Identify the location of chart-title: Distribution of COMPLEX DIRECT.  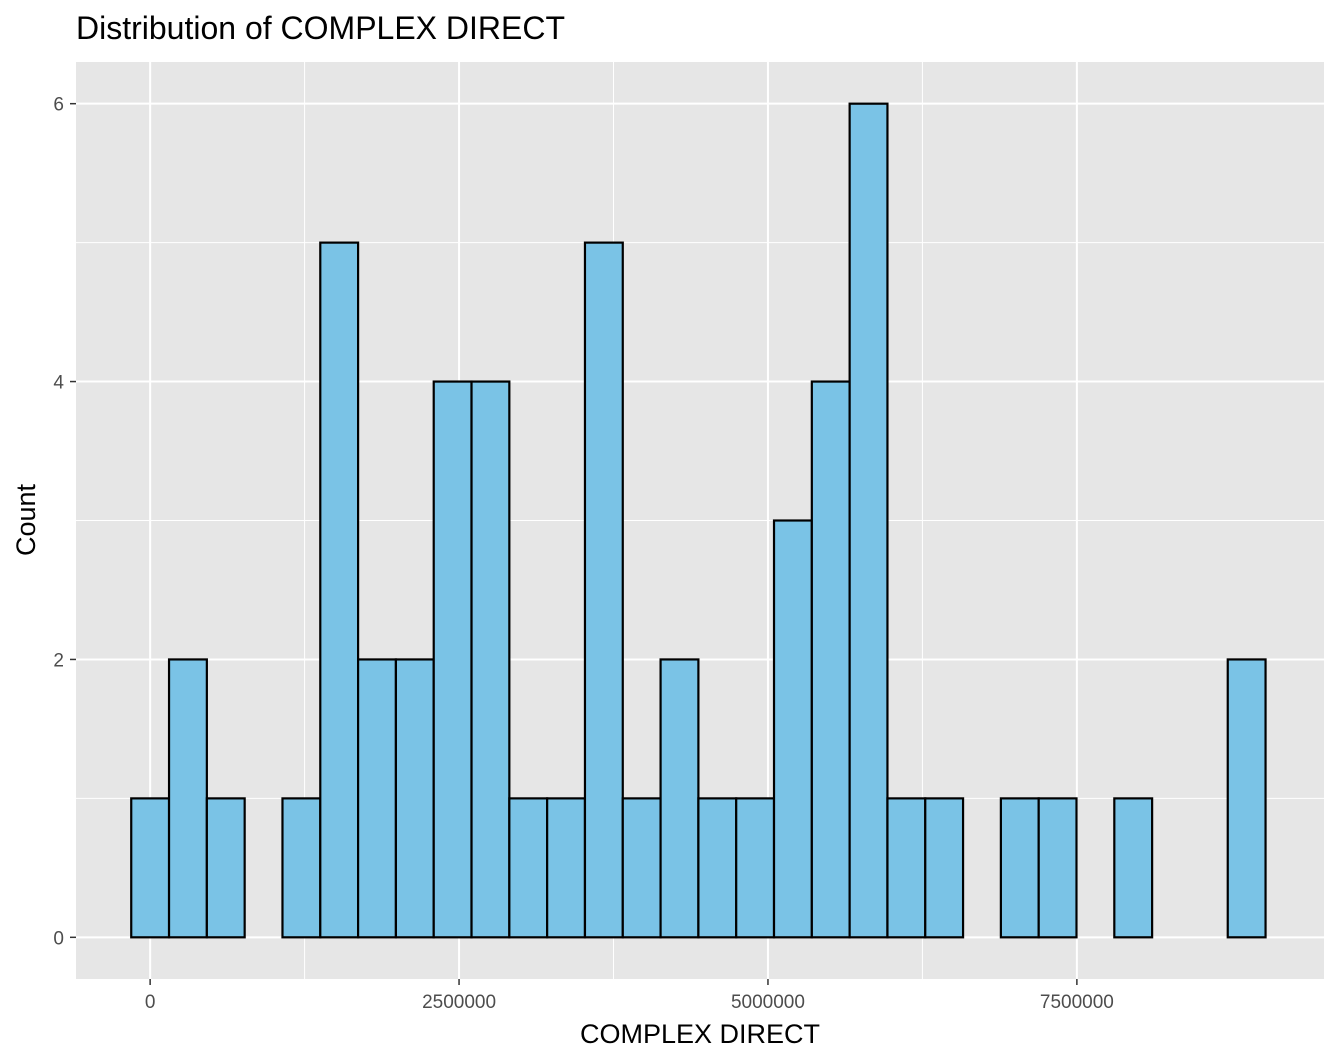
(320, 28).